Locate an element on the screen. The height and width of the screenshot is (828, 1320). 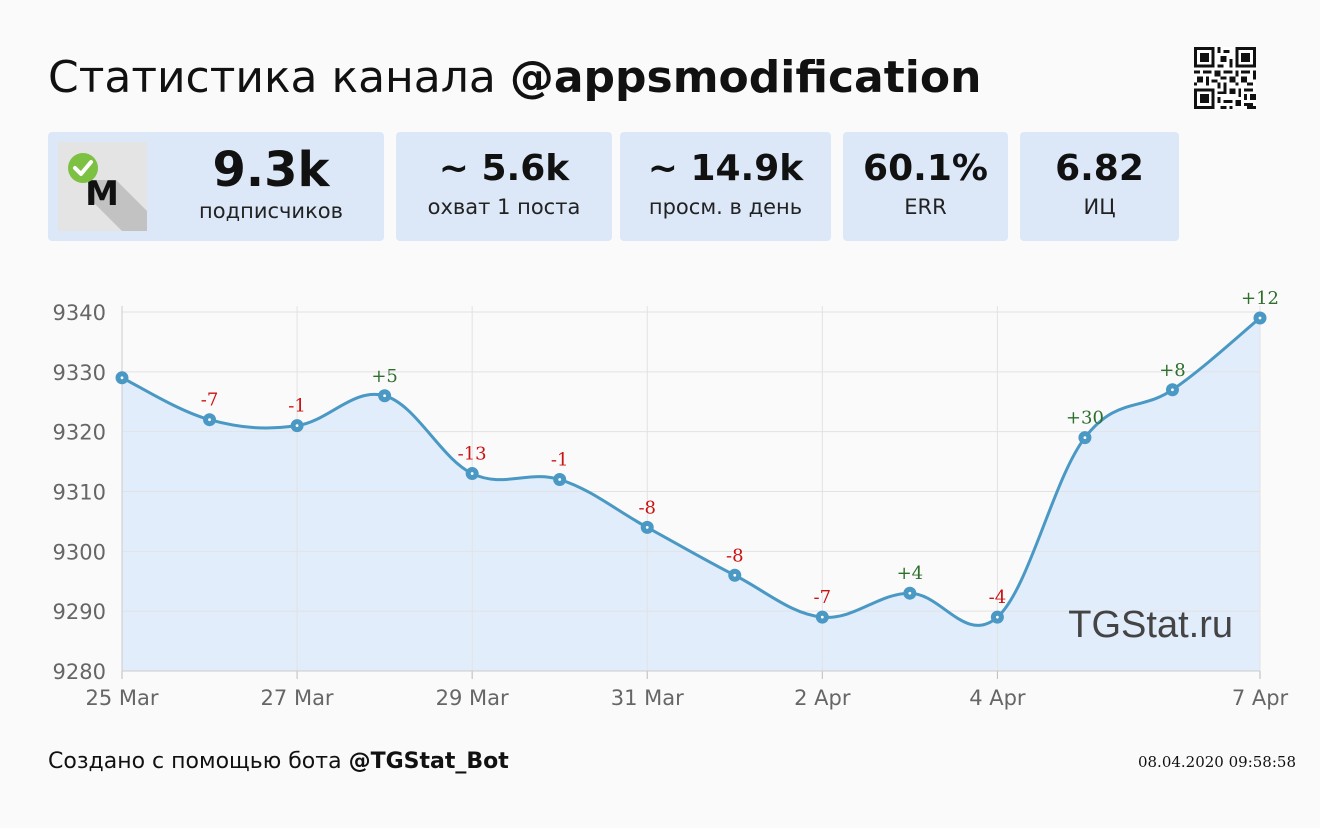
page-title: Статистика канала @appsmodification is located at coordinates (514, 78).